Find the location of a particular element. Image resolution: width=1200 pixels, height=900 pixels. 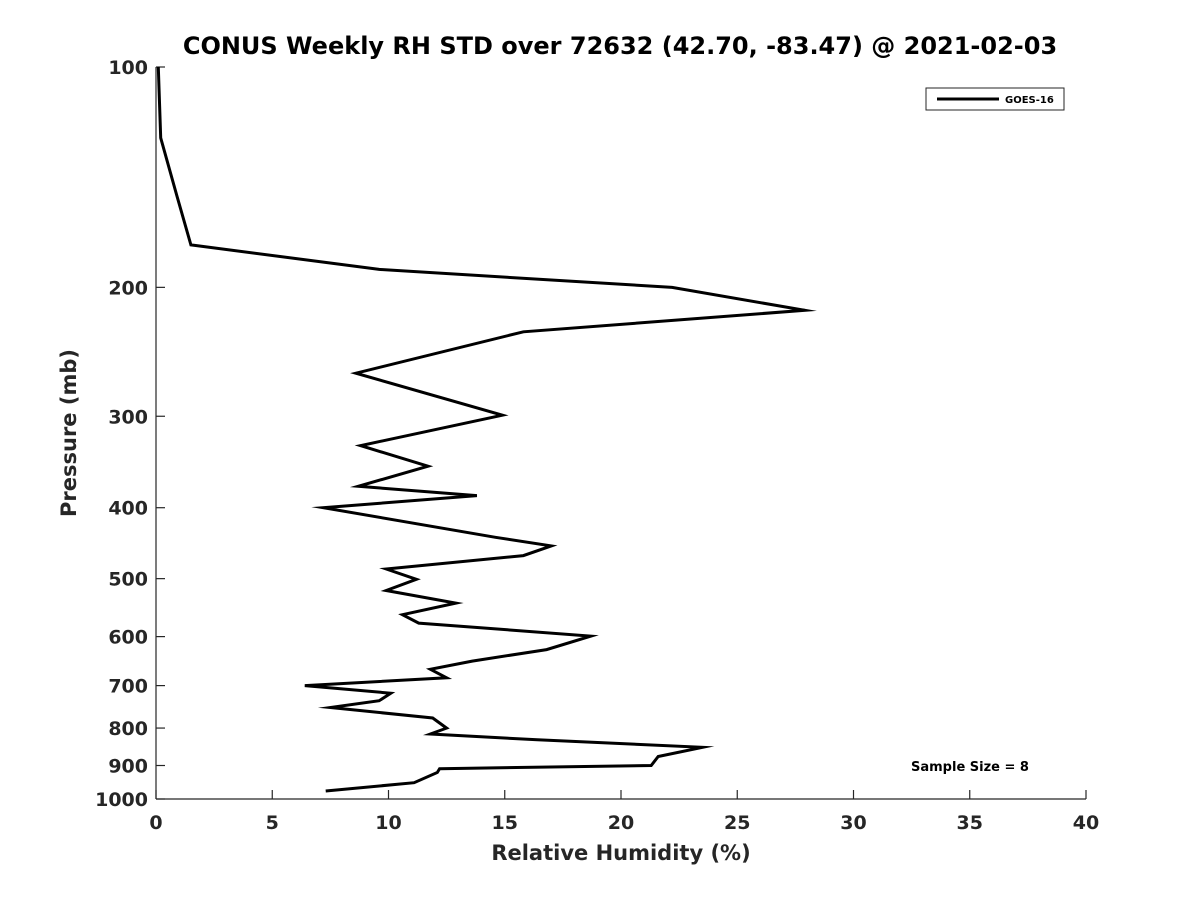

x-tick-label: 15 is located at coordinates (505, 823).